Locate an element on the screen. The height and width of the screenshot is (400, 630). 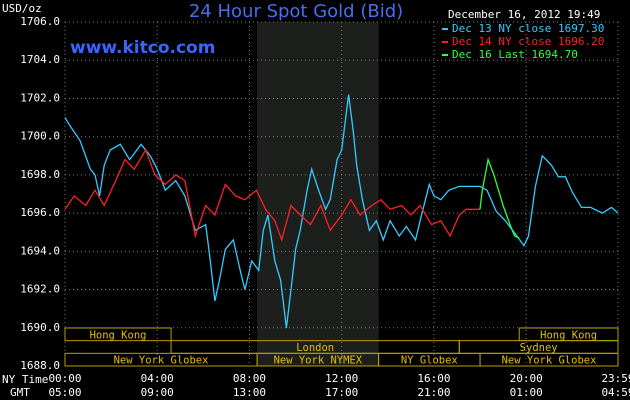
x2-tick-label: 21:00 is located at coordinates (433, 392).